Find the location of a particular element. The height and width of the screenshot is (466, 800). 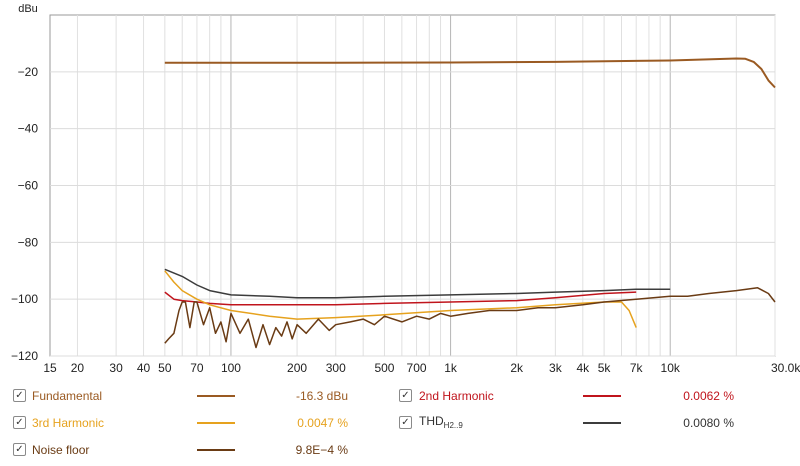

legend-swatch-noise-floor is located at coordinates (216, 450).